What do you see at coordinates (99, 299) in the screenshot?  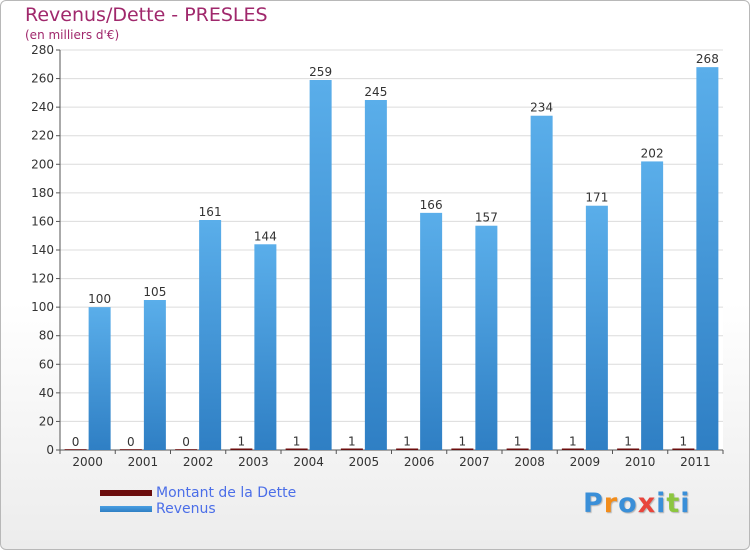 I see `data-label-revenus: 100` at bounding box center [99, 299].